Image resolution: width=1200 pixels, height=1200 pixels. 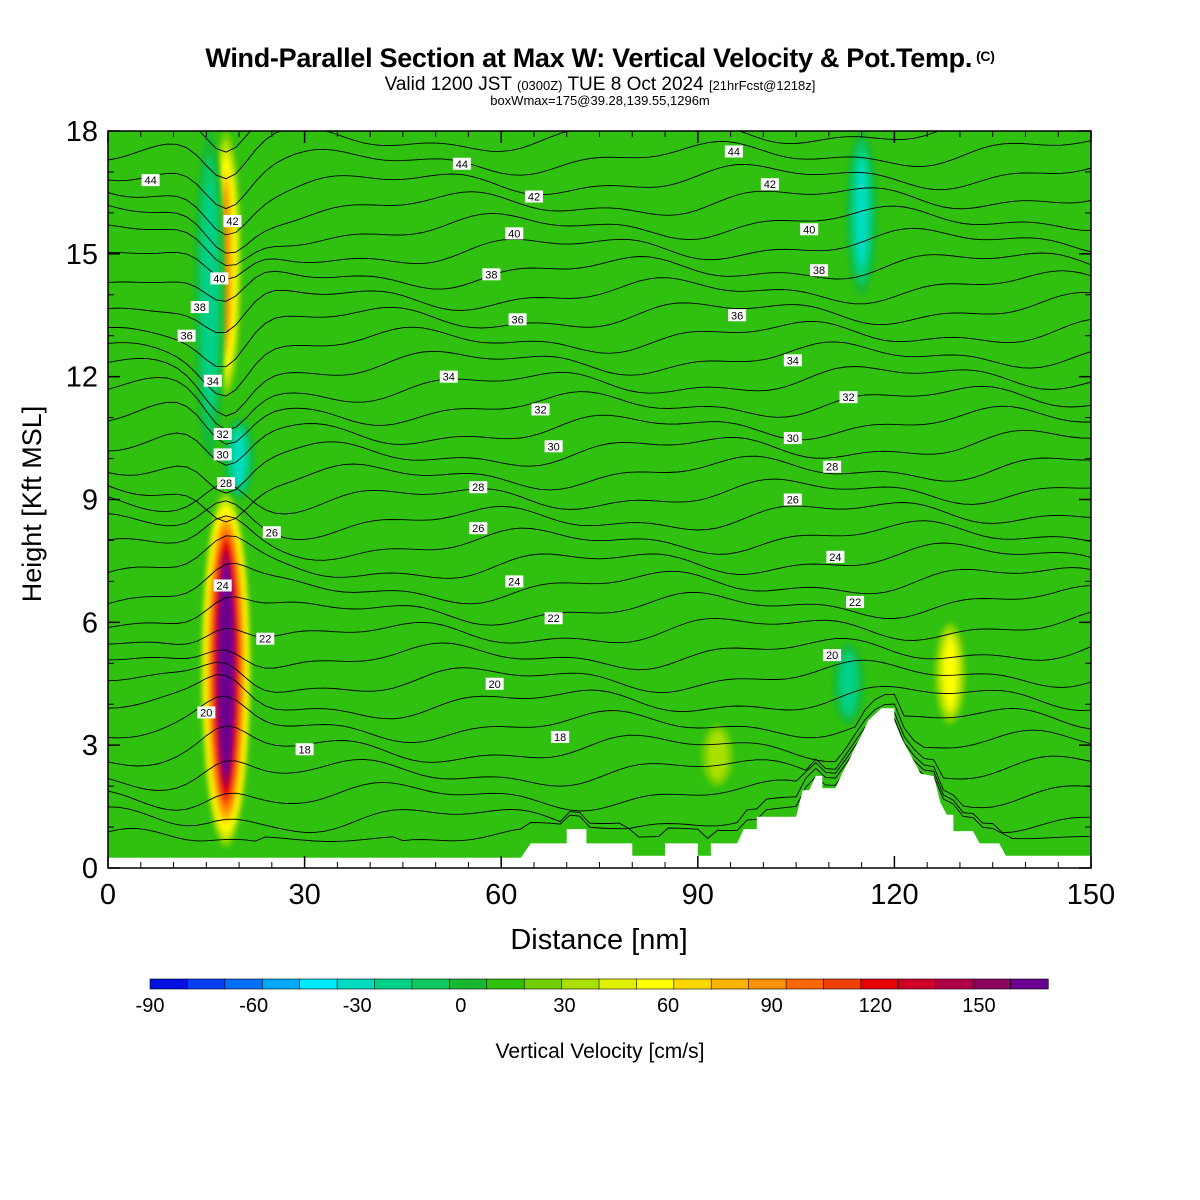 I want to click on colorbar: -90 -60 -30 0 30 60 90 120 150, so click(x=592, y=997).